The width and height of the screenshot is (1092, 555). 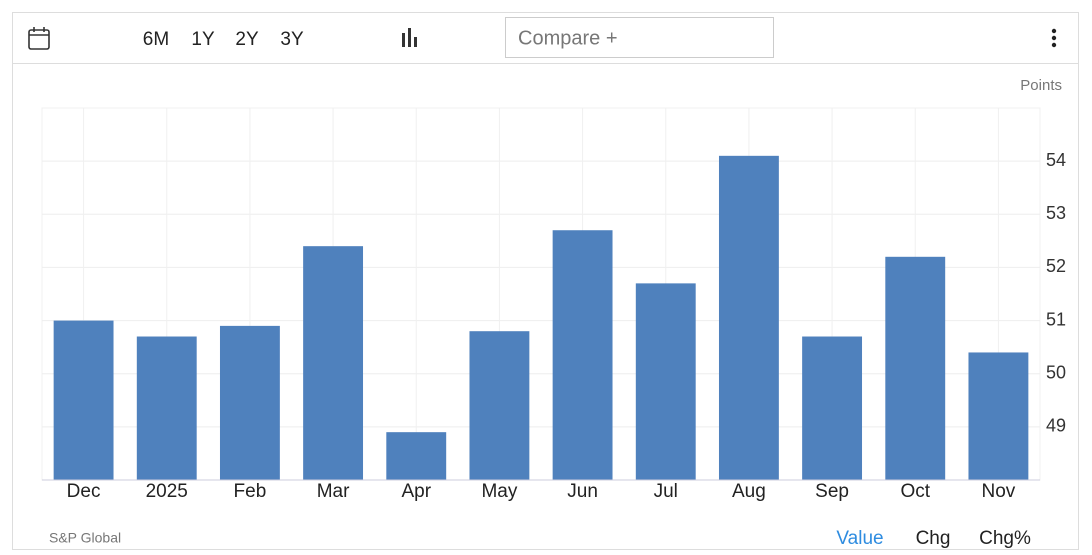 What do you see at coordinates (1005, 538) in the screenshot?
I see `tab: Chg%` at bounding box center [1005, 538].